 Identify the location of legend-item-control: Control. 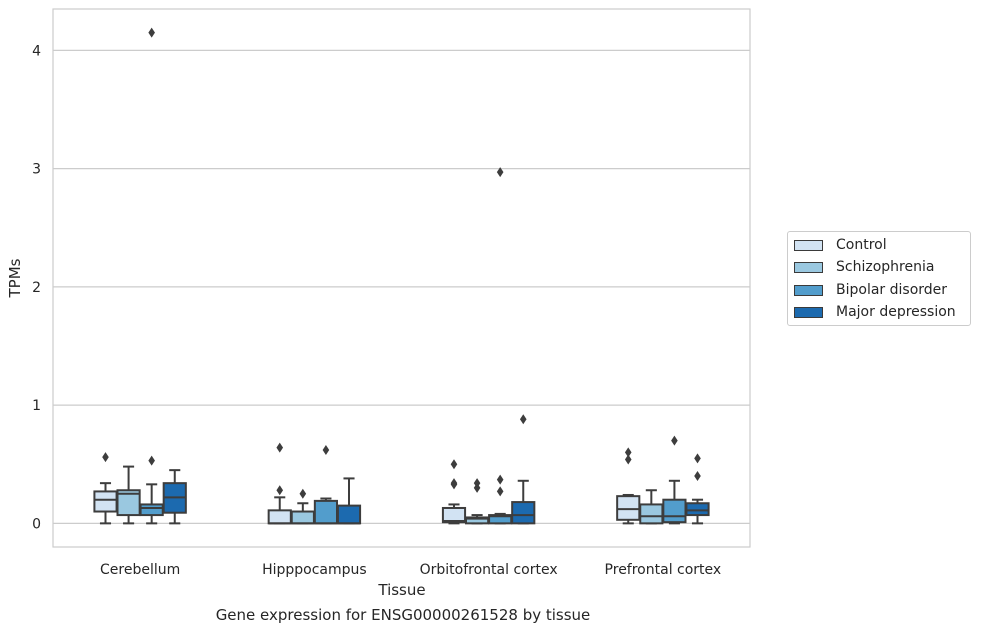
(840, 245).